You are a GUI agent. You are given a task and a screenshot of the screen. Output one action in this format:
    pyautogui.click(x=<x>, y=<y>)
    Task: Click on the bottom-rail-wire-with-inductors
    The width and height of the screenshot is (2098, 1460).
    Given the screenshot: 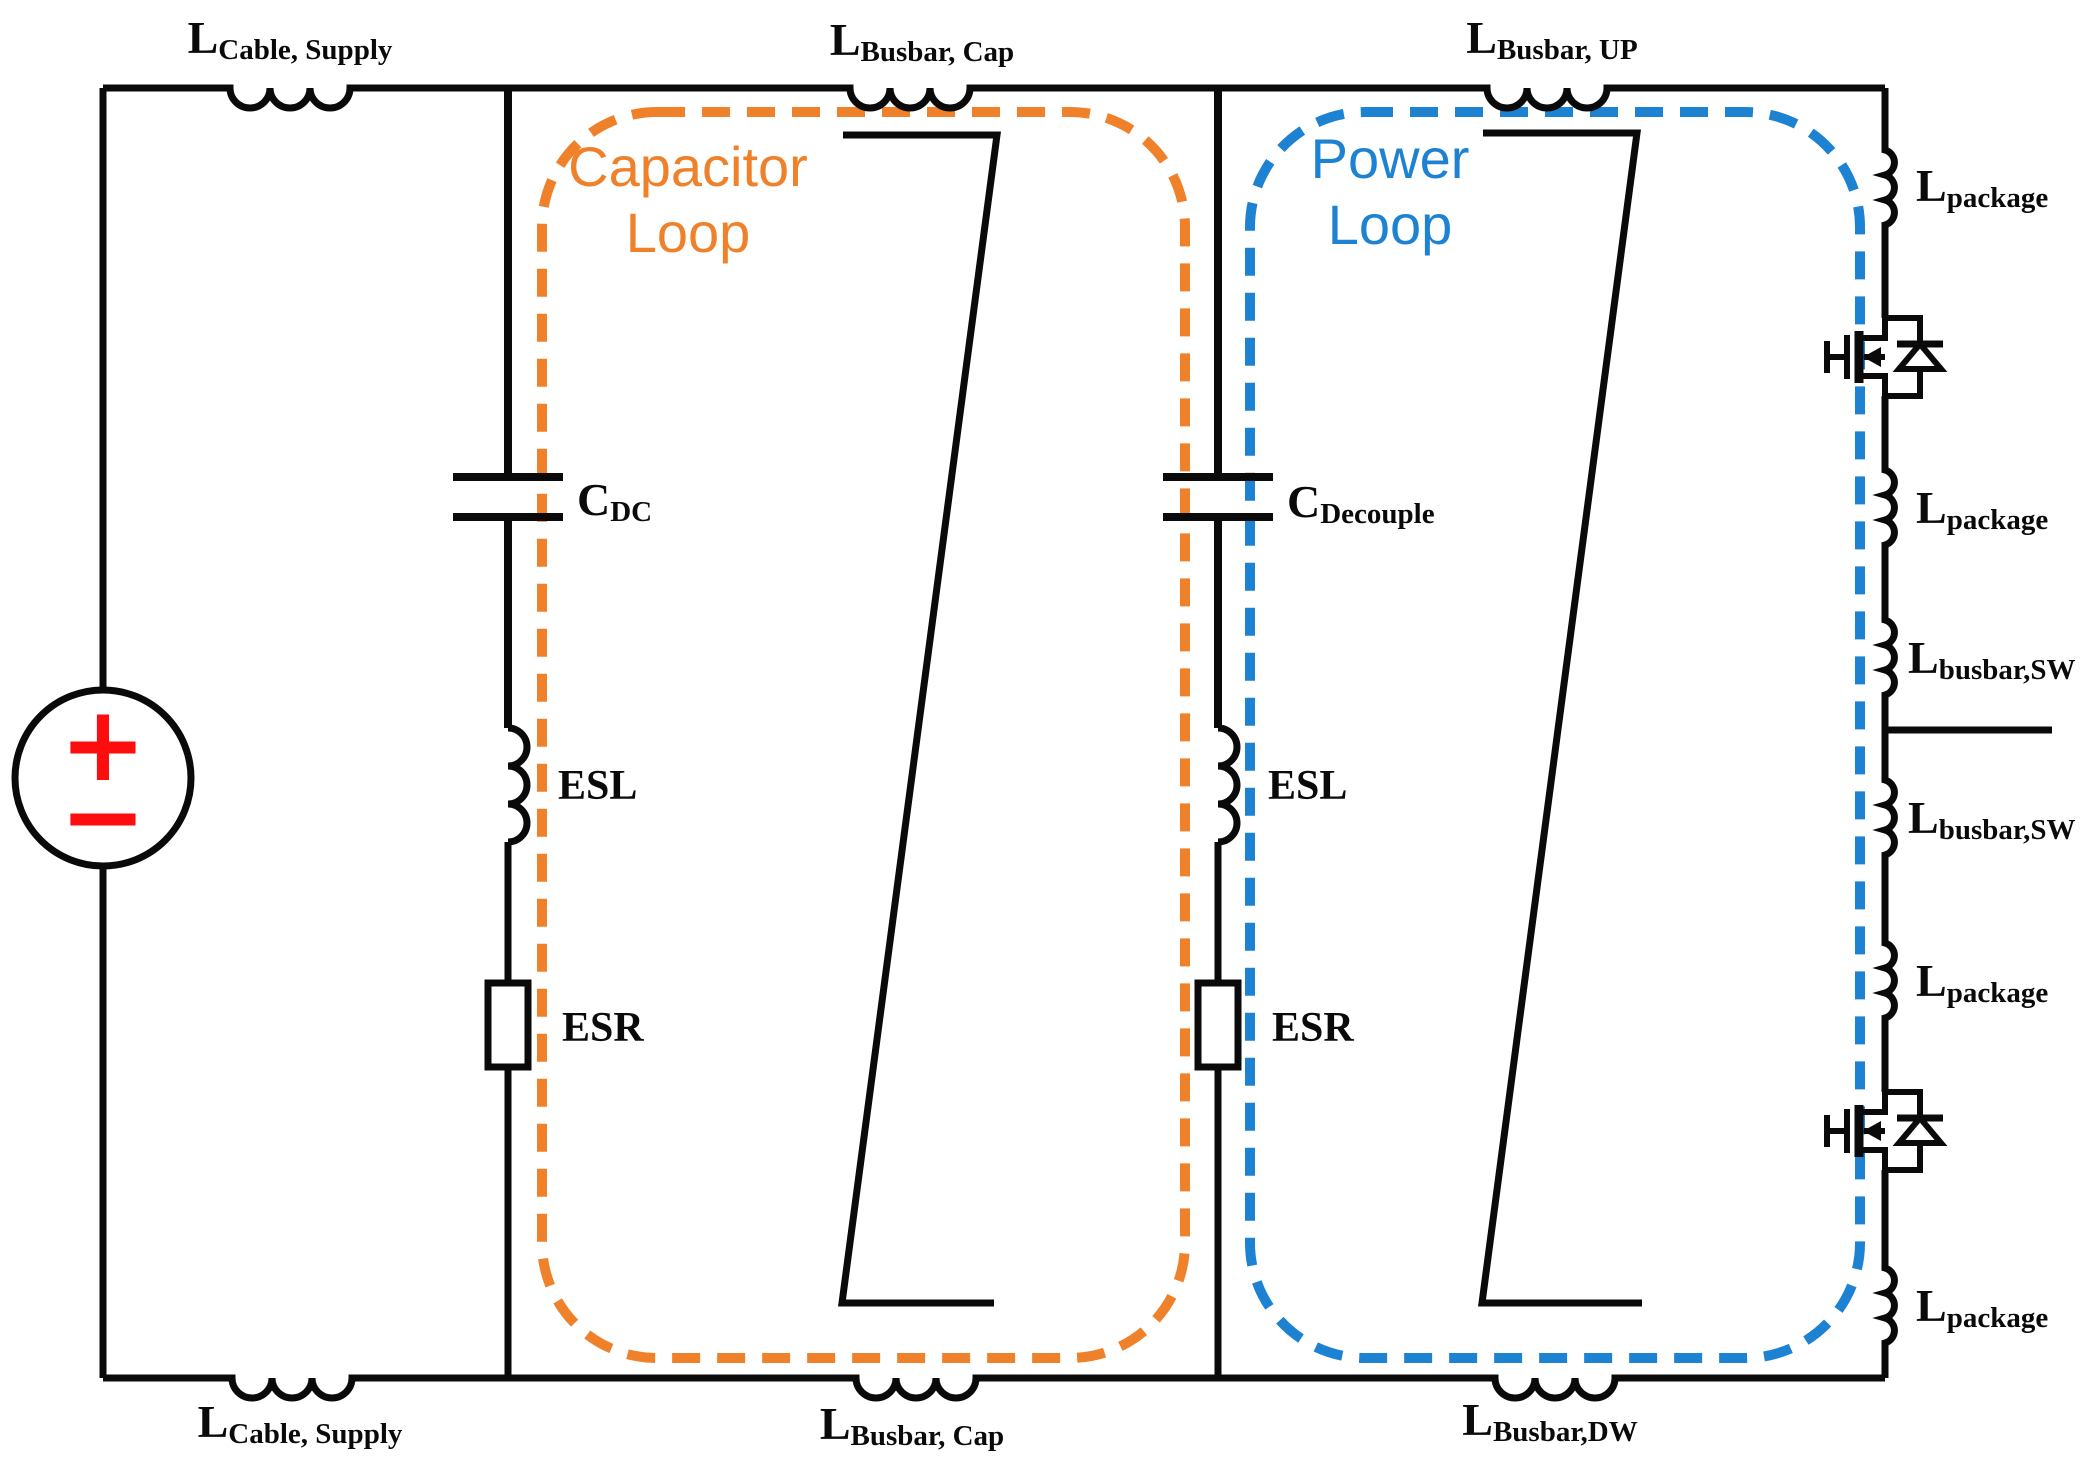 What is the action you would take?
    pyautogui.click(x=994, y=1388)
    